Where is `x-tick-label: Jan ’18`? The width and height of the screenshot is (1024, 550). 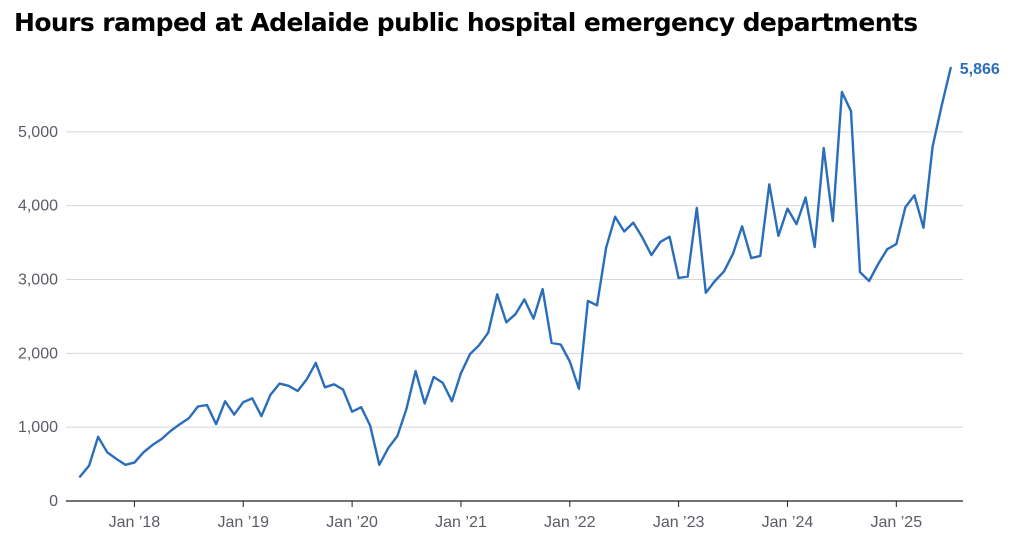 x-tick-label: Jan ’18 is located at coordinates (135, 522).